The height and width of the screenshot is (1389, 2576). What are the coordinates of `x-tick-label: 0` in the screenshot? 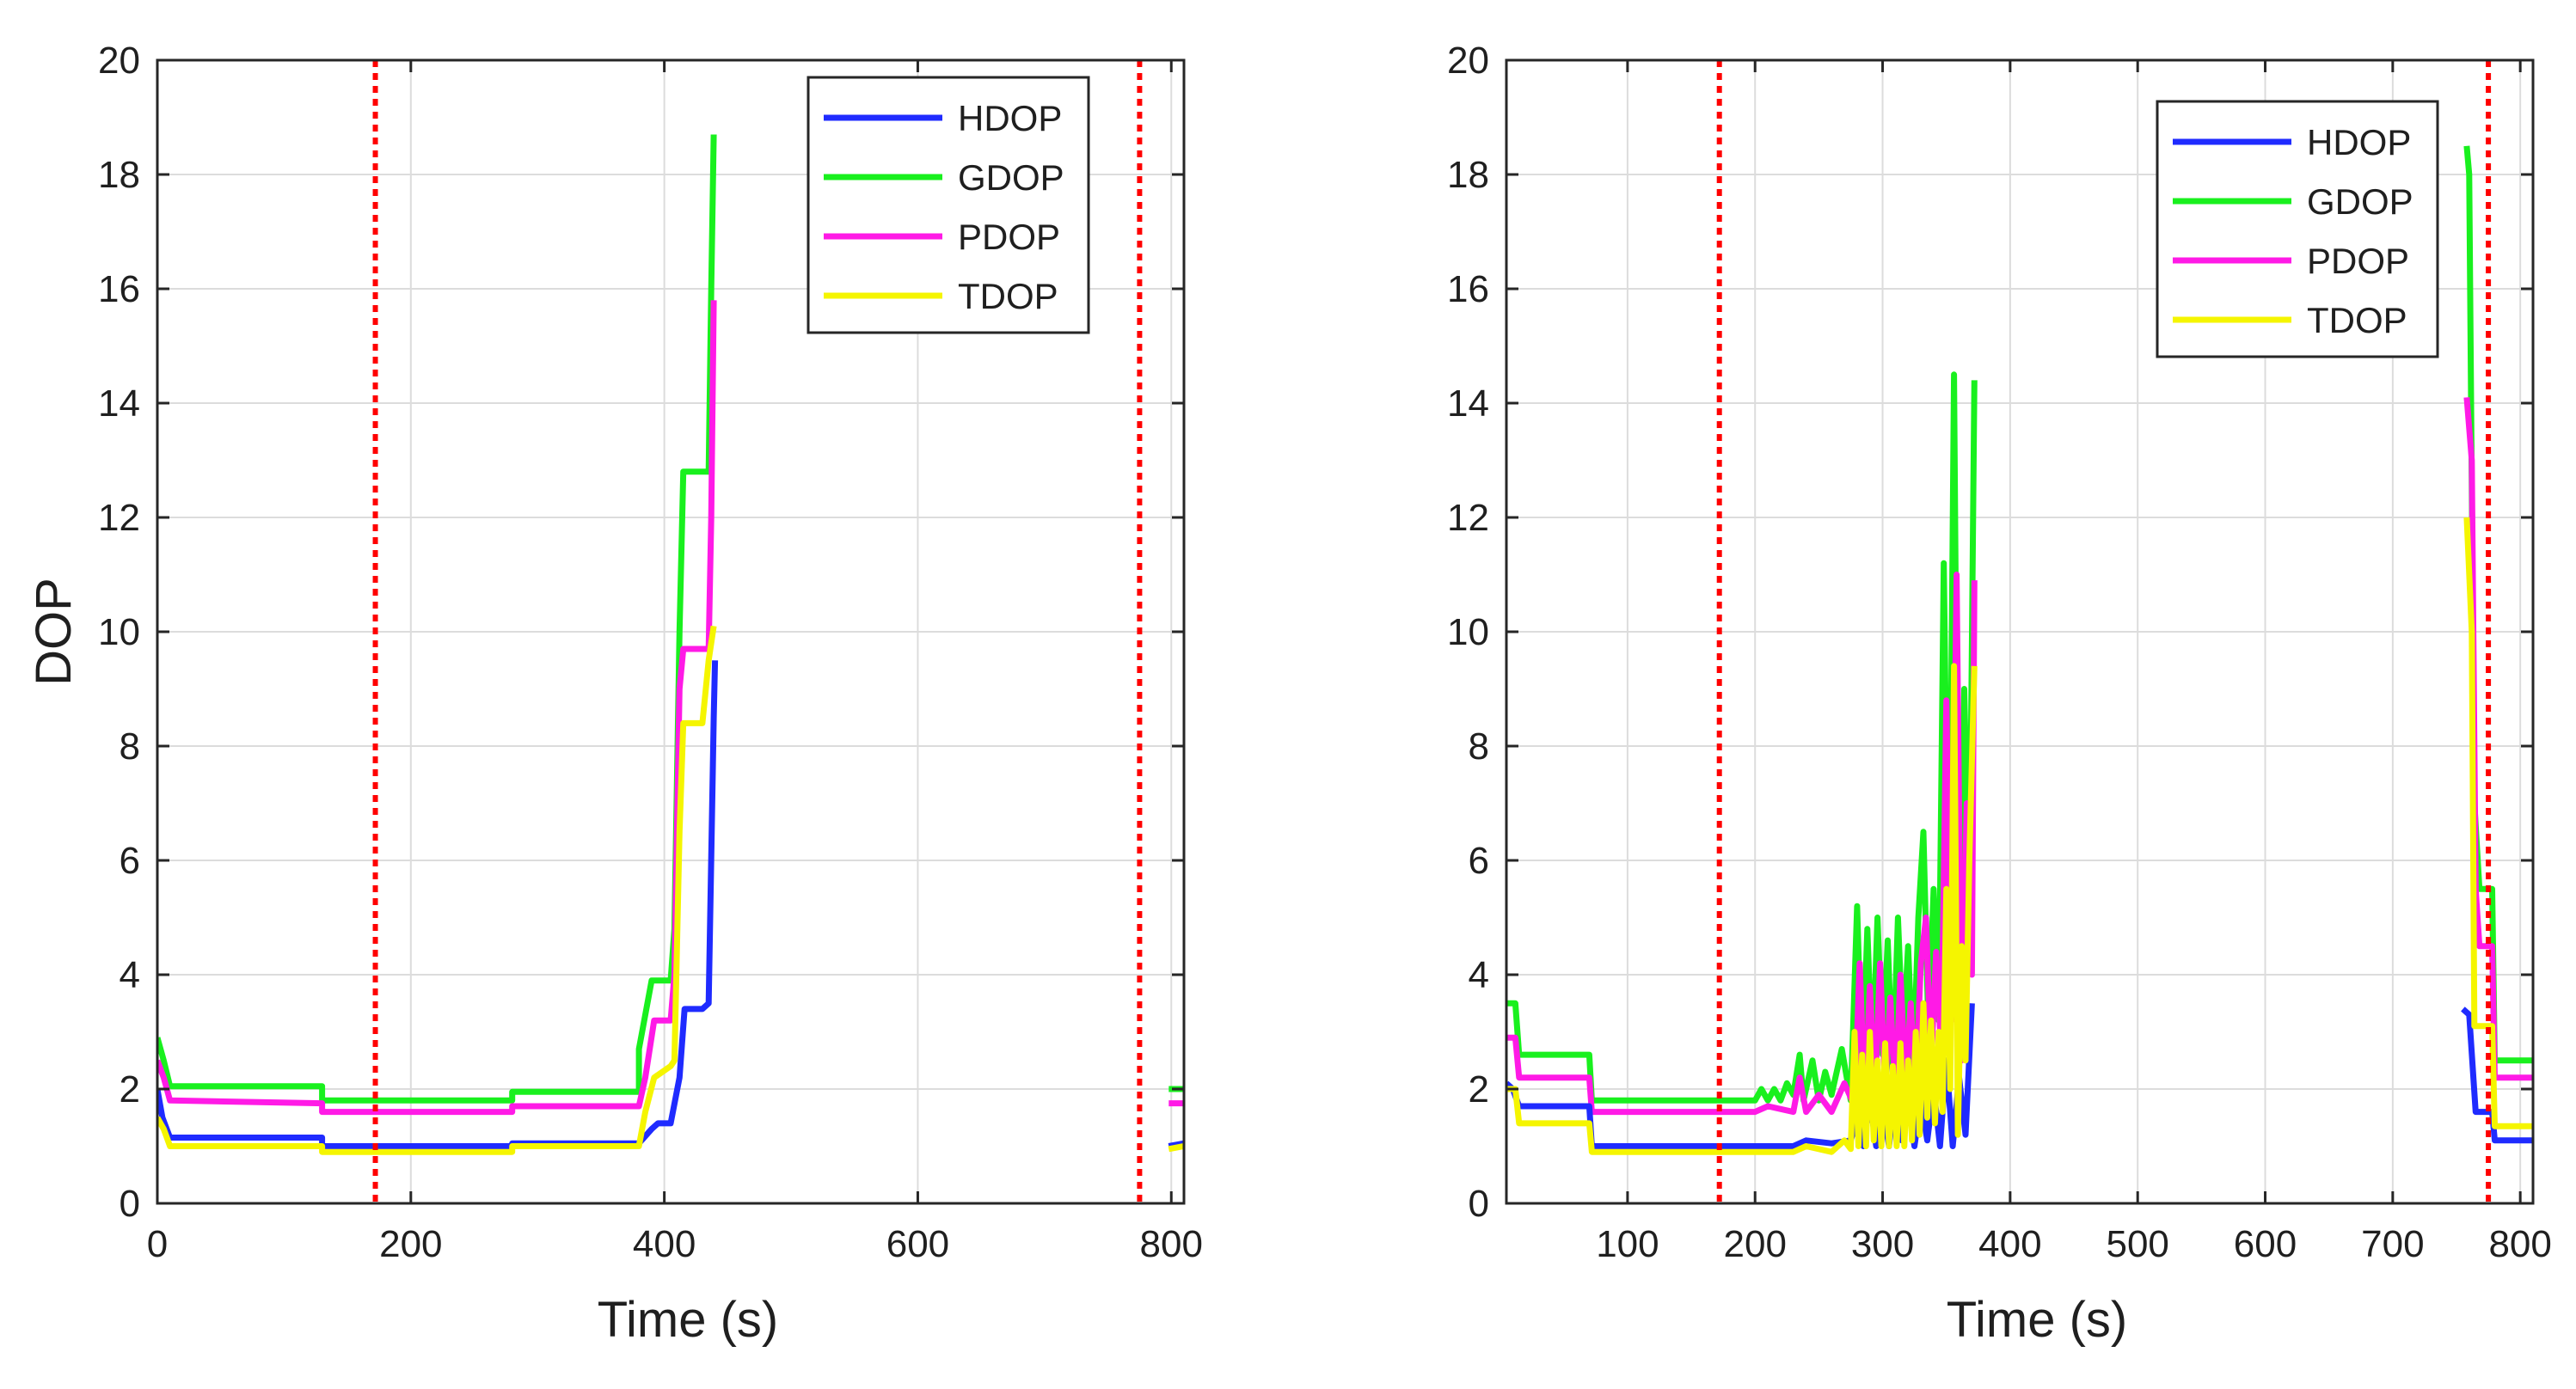 It's located at (157, 1244).